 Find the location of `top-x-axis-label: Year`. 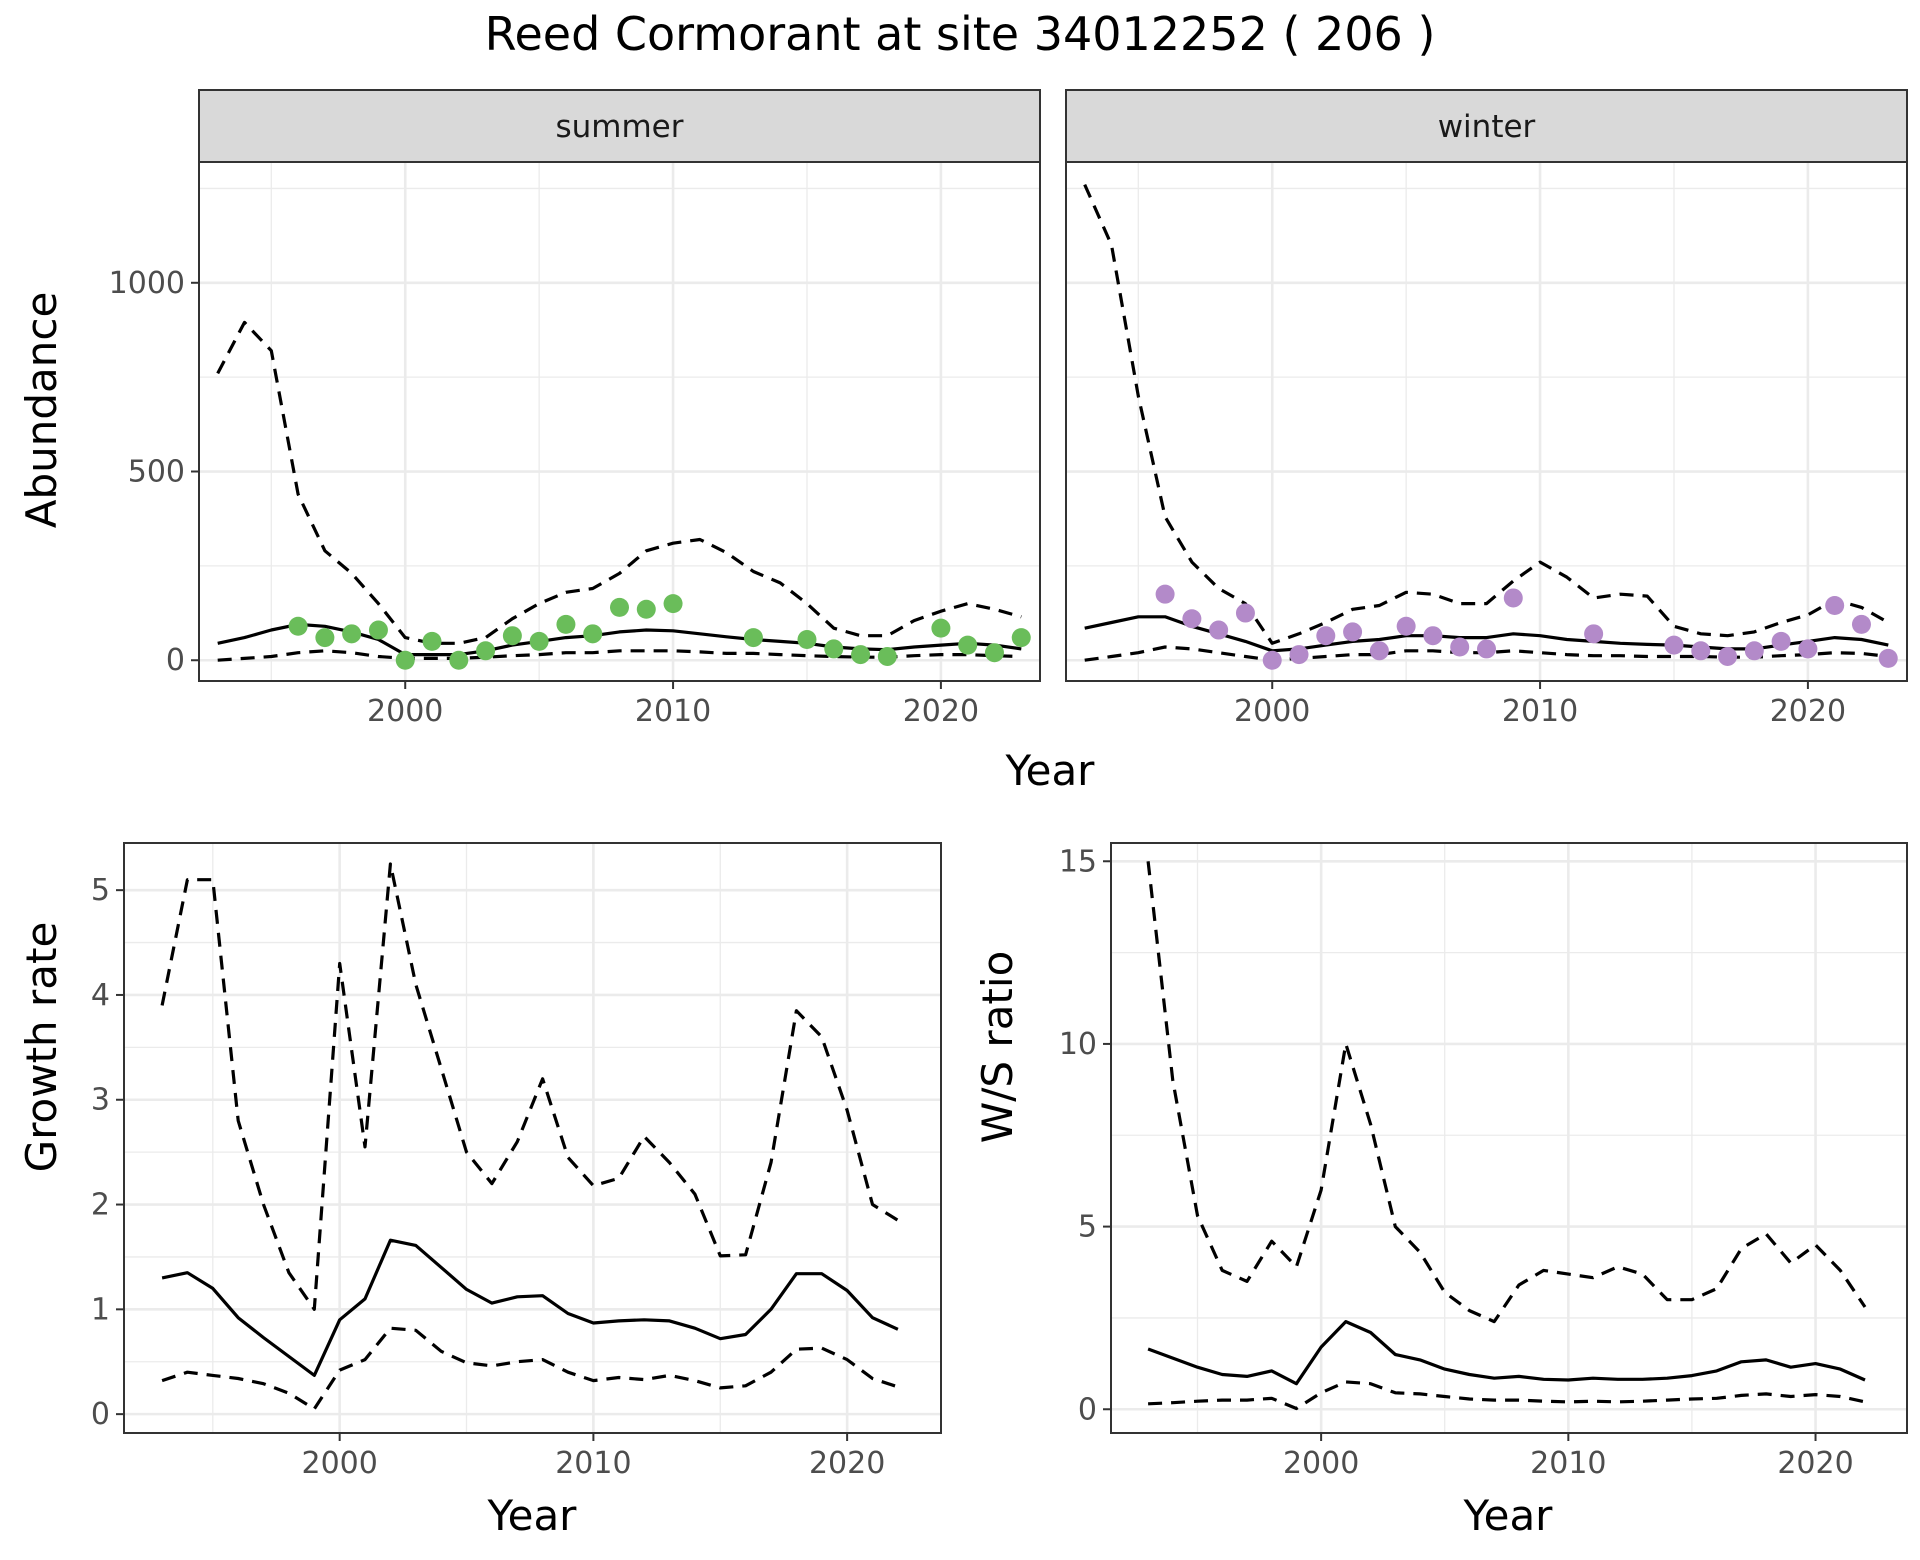

top-x-axis-label: Year is located at coordinates (1050, 770).